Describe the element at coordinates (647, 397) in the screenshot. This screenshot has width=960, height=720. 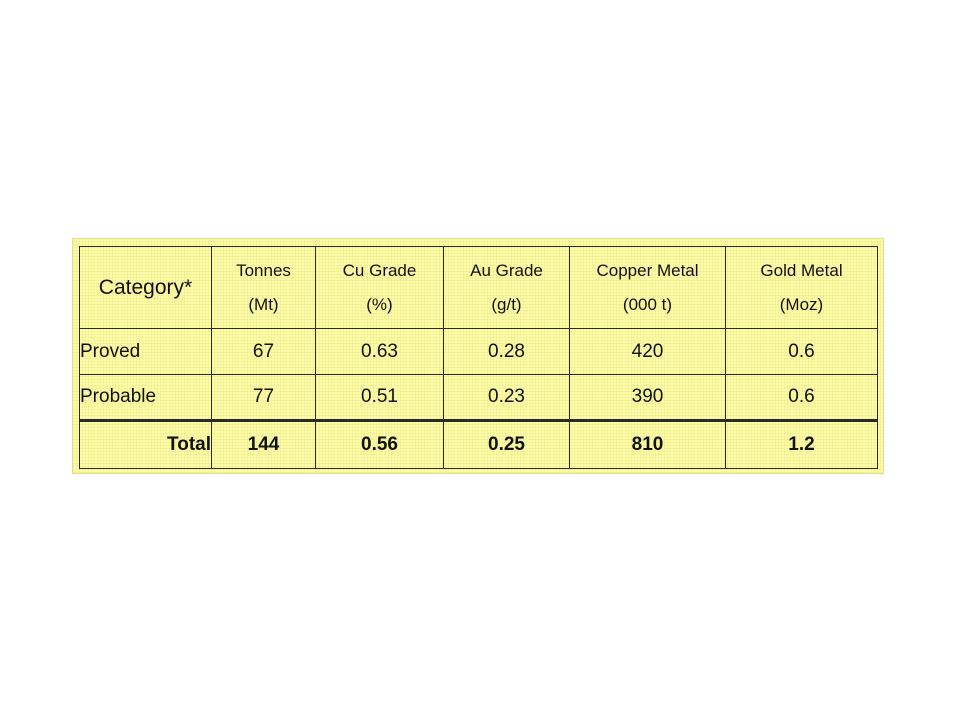
I see `cell-copper-metal: 390` at that location.